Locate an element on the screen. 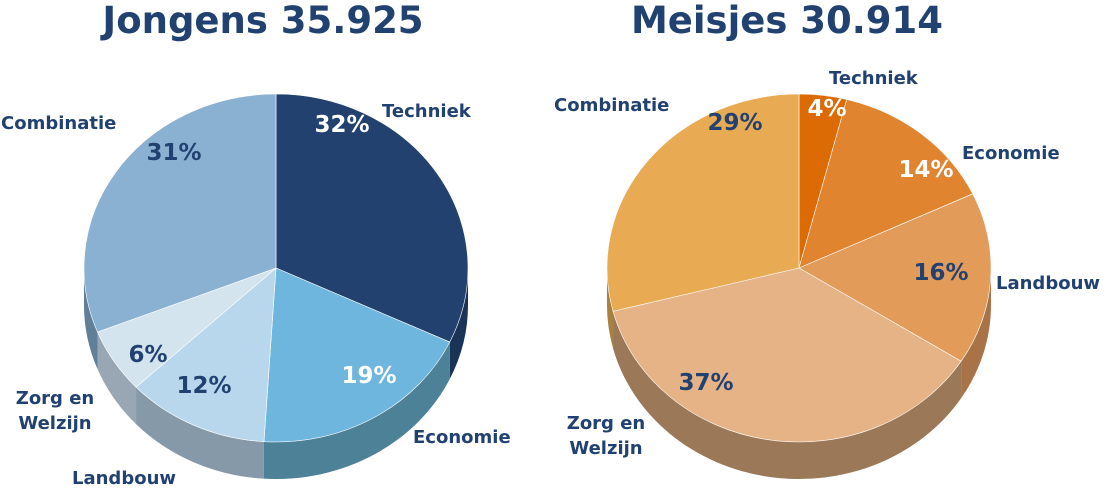 The image size is (1111, 491). data-label-landbouw: 16% is located at coordinates (940, 273).